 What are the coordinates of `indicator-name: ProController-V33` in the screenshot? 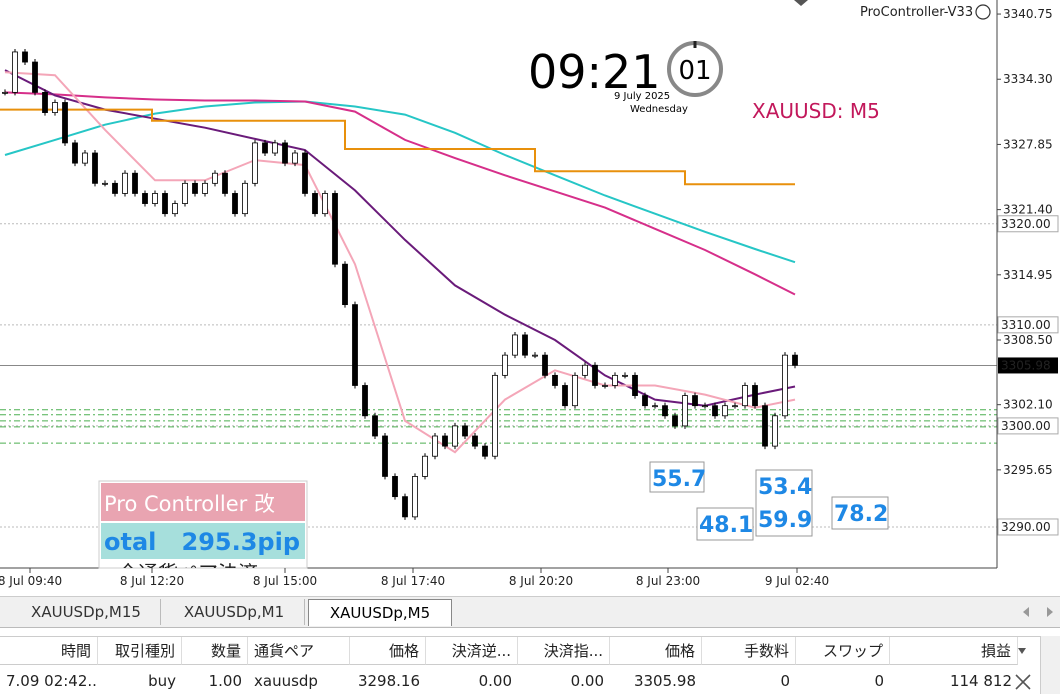 It's located at (916, 12).